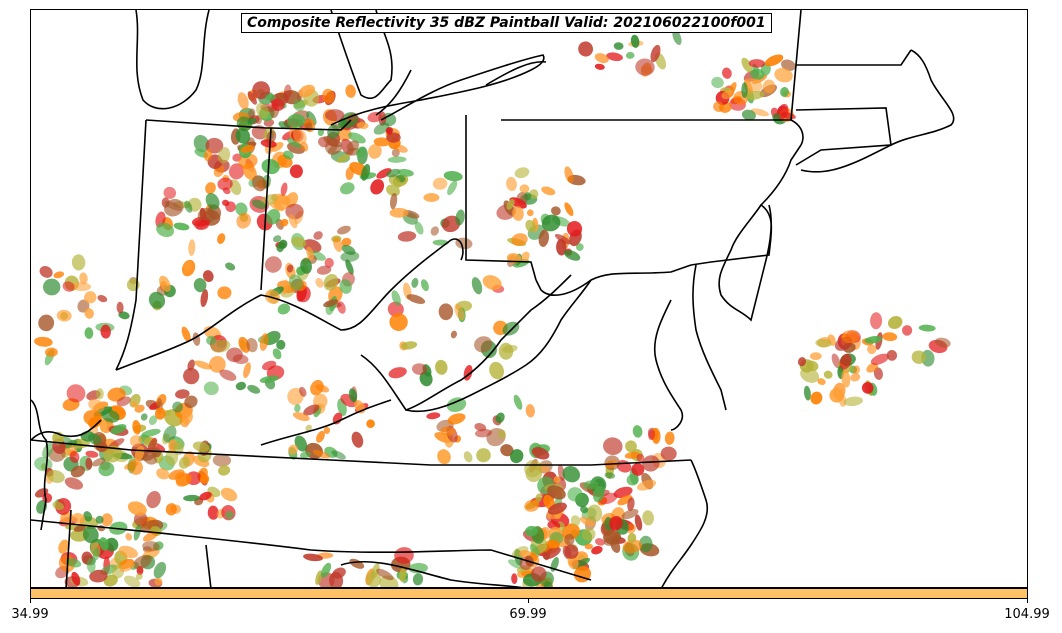 The image size is (1062, 633). I want to click on pennsylvania-east-border, so click(746, 205).